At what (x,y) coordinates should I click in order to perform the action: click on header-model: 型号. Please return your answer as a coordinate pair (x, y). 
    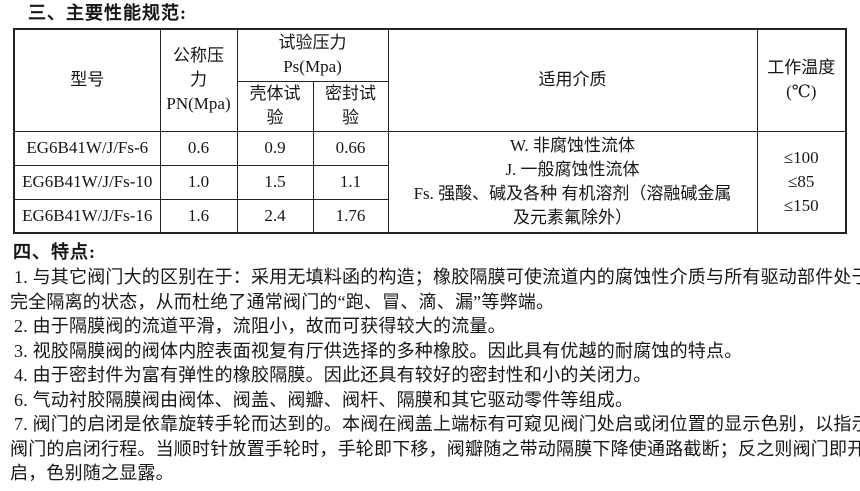
    Looking at the image, I should click on (87, 80).